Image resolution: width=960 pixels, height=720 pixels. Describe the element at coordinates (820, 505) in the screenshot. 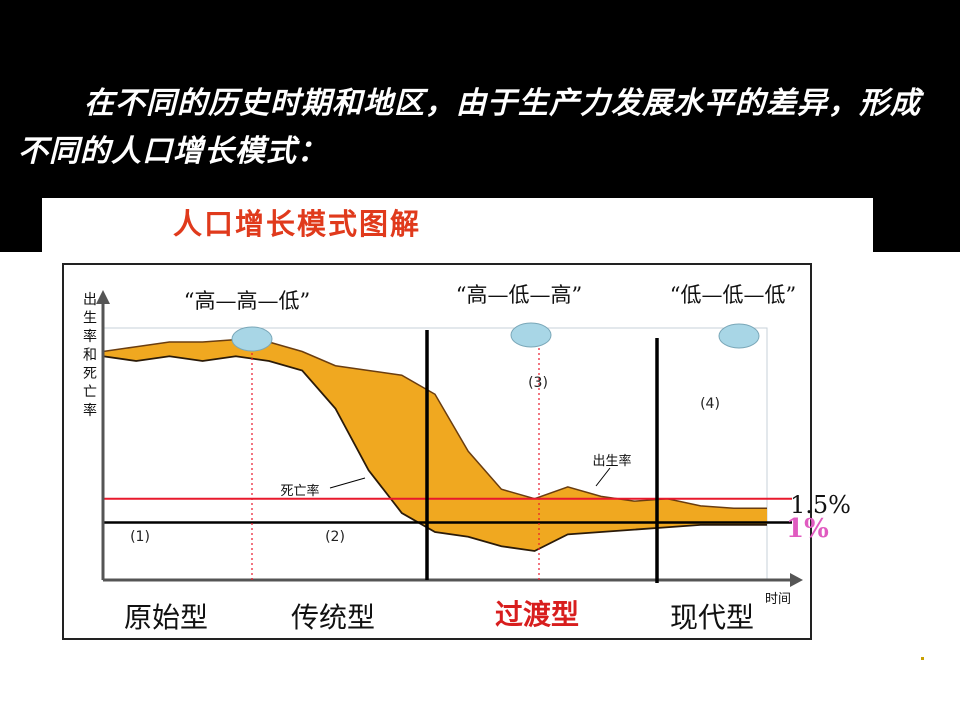

I see `ref-label-1-5-percent: 1.5%` at that location.